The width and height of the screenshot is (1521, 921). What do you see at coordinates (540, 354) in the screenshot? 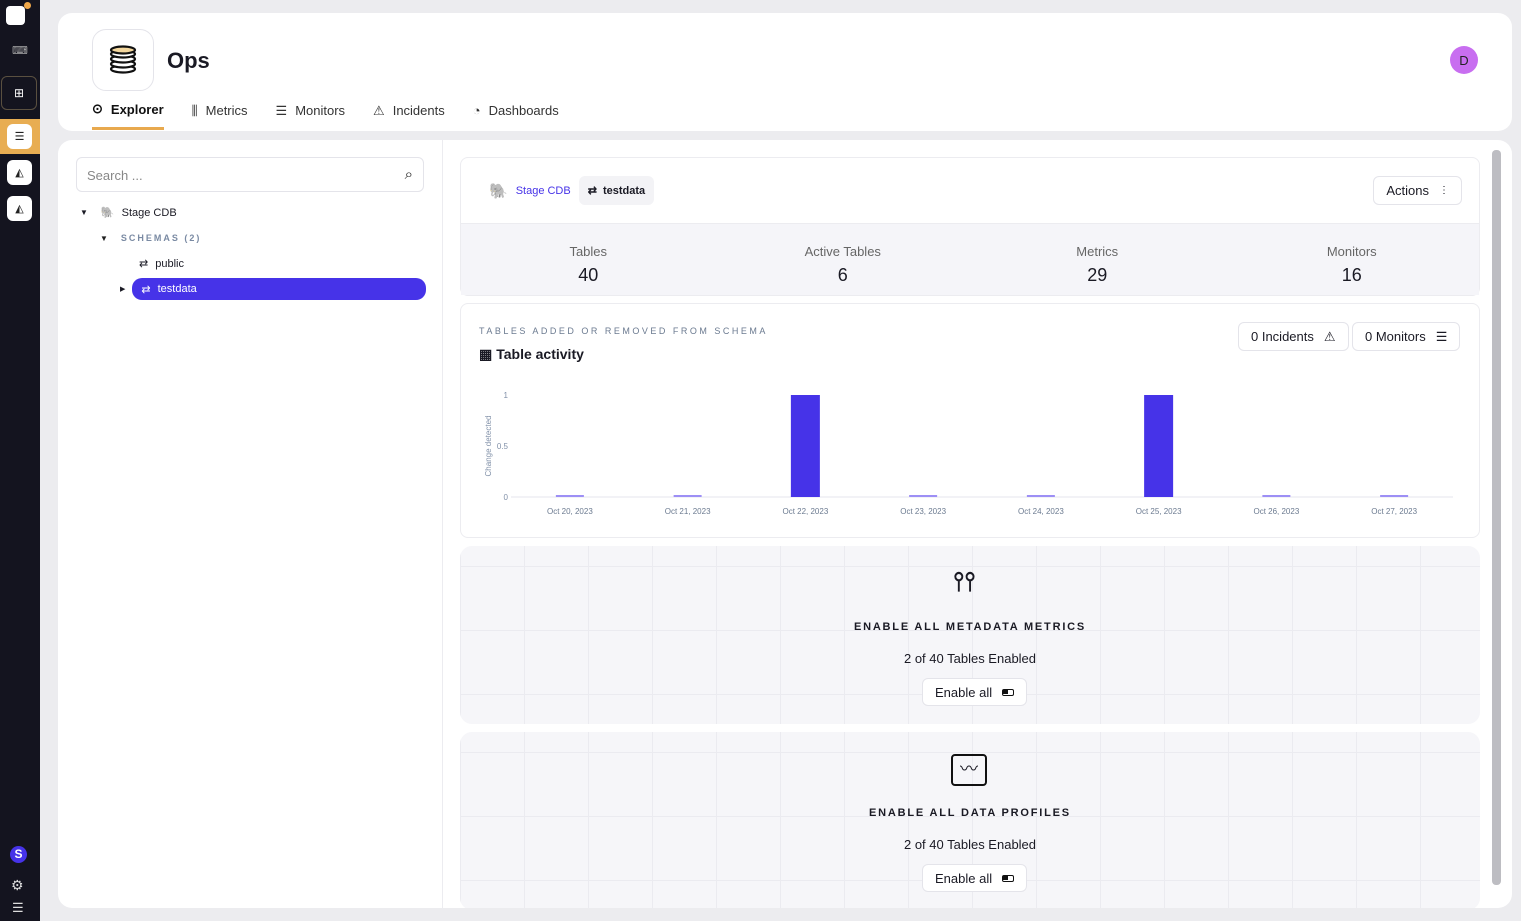
I see `activity-title-text: Table activity` at bounding box center [540, 354].